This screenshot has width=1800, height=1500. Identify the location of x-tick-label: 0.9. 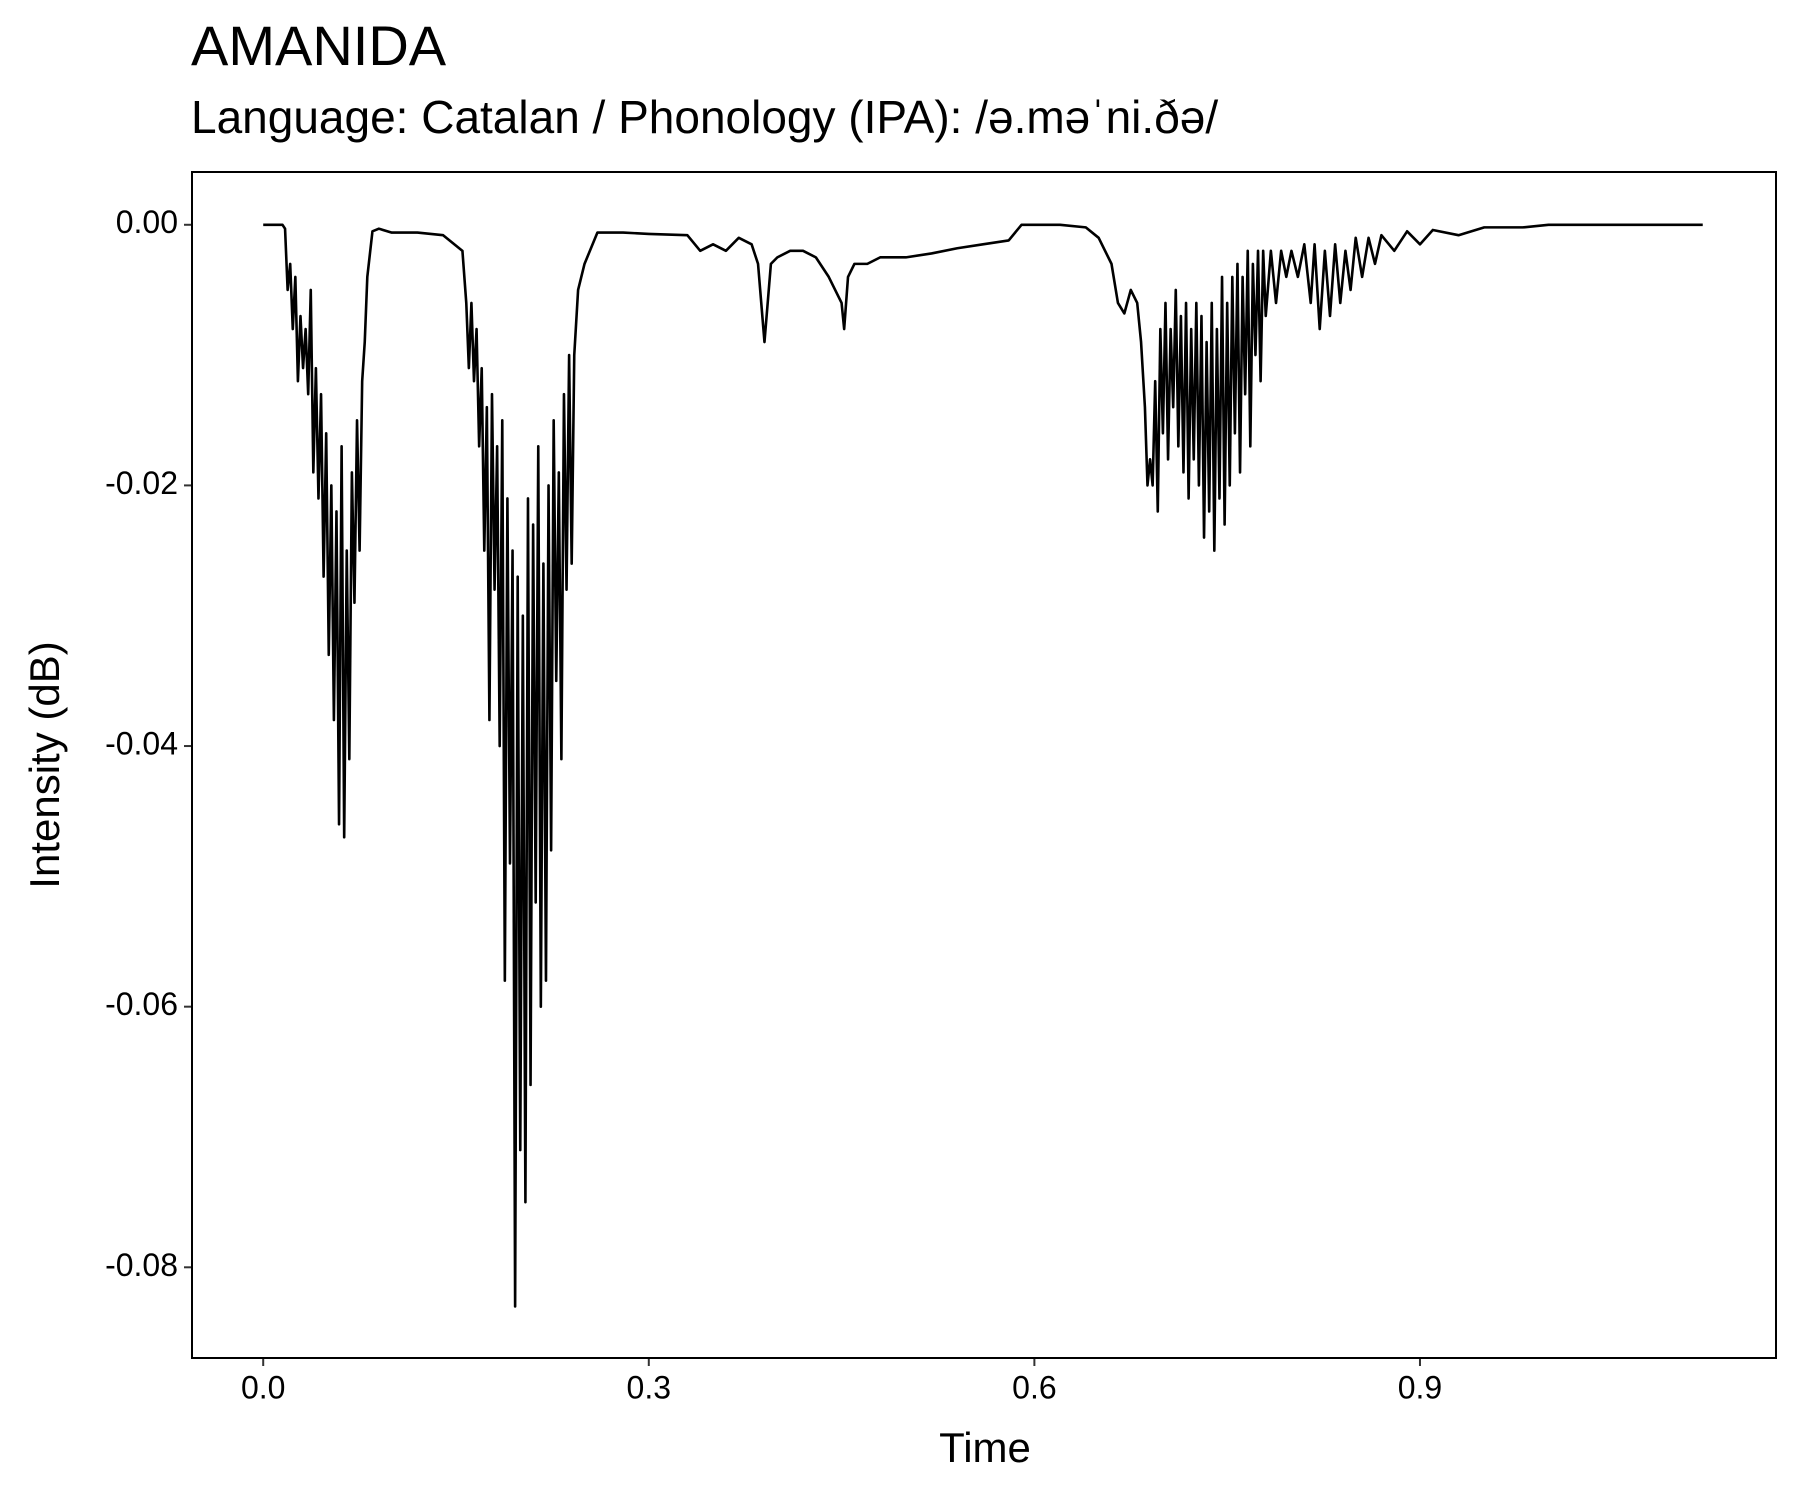
(1420, 1387).